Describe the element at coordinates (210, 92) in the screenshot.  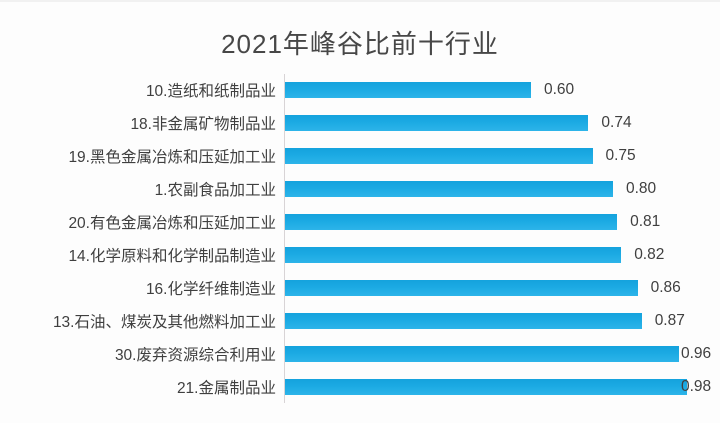
I see `category-label: 10.造纸和纸制品业` at that location.